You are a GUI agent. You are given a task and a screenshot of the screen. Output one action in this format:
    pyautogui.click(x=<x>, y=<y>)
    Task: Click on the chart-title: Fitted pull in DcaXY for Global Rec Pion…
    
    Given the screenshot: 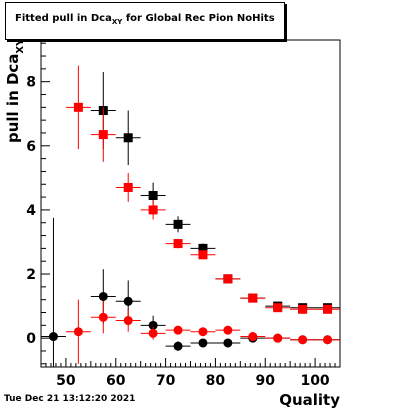 What is the action you would take?
    pyautogui.click(x=145, y=19)
    